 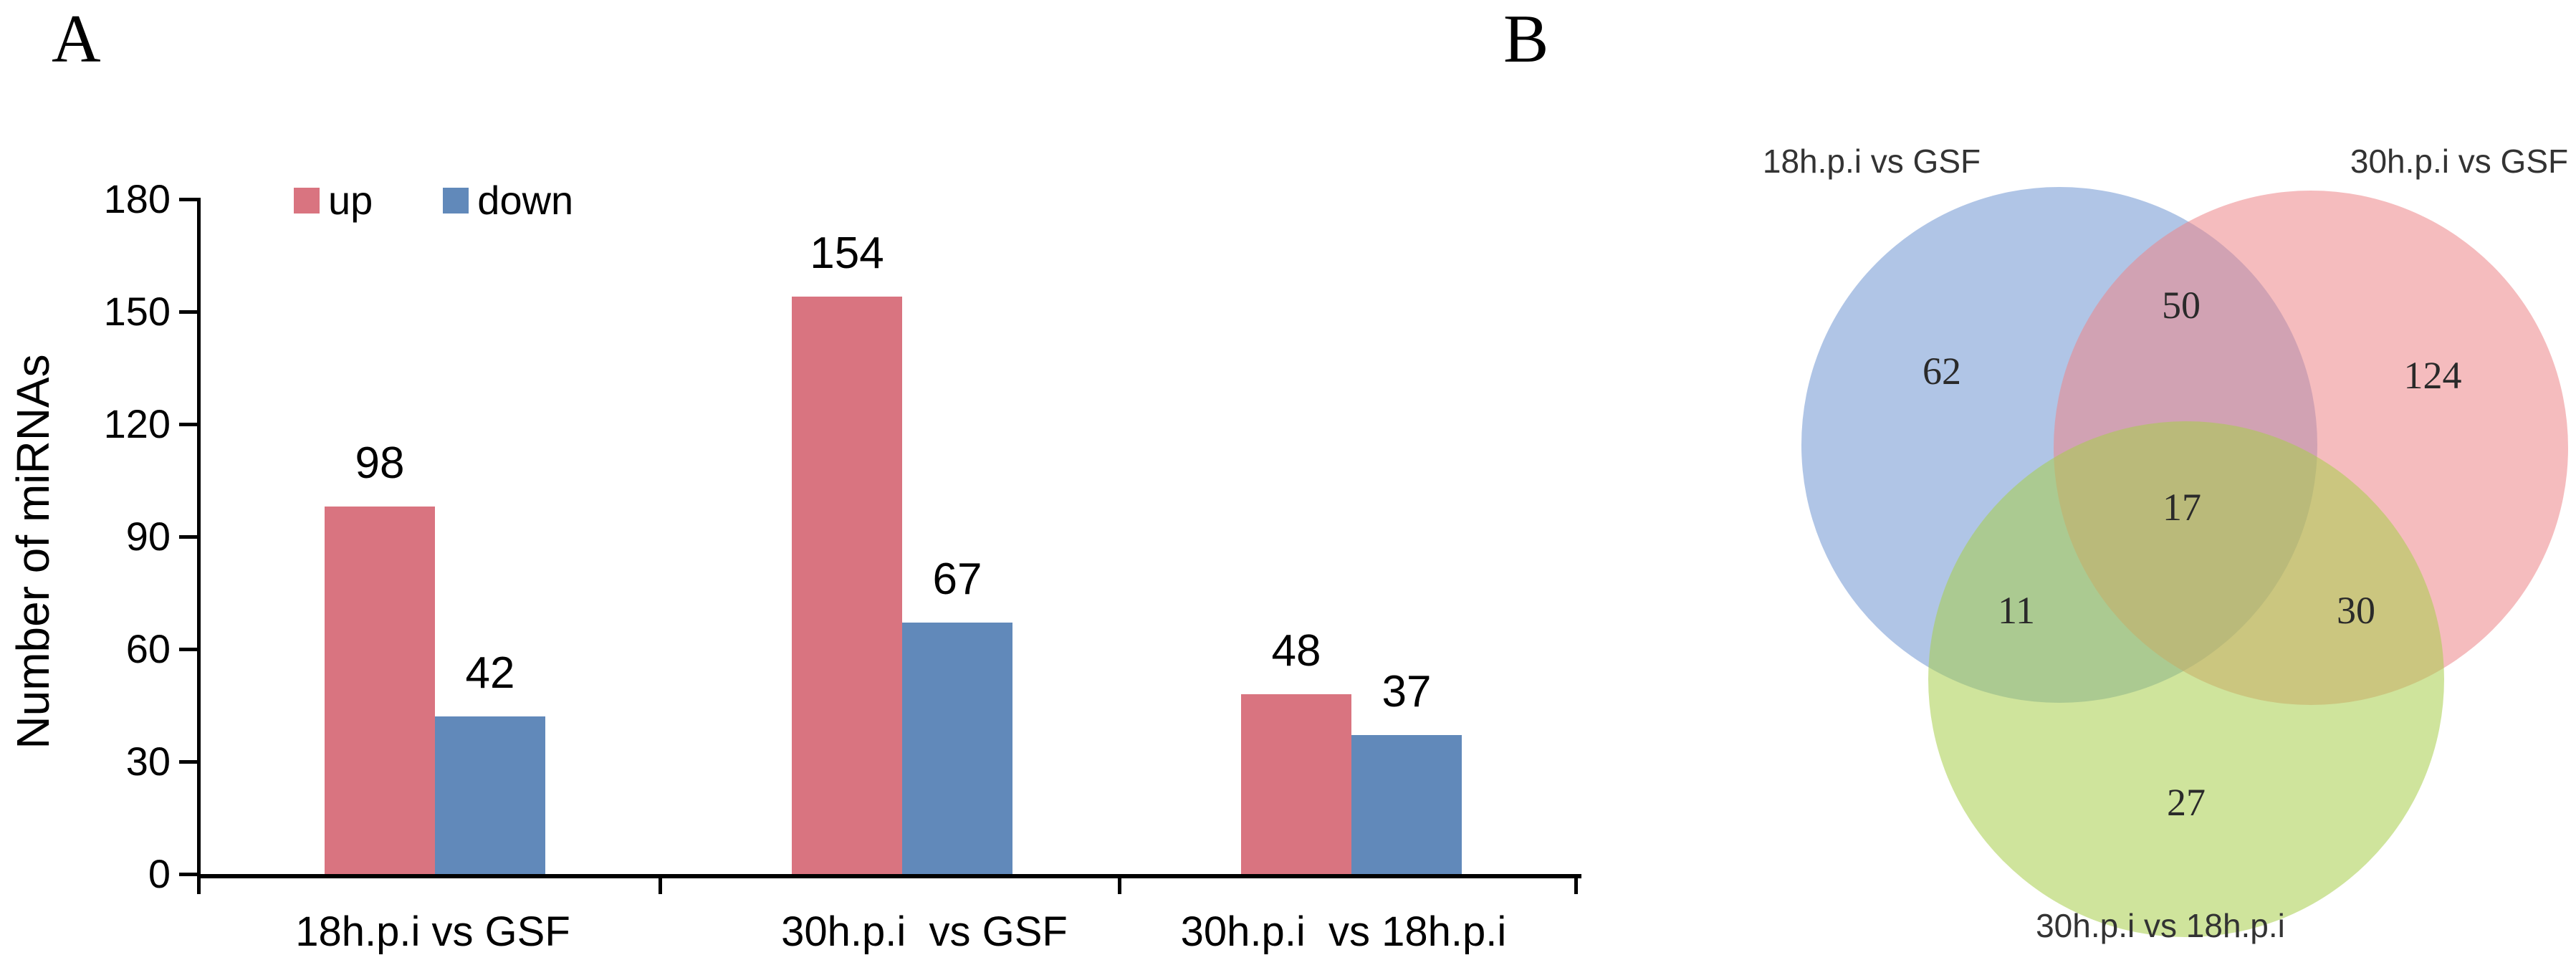 I want to click on venn-set1-label: 18h.p.i vs GSF, so click(x=1871, y=161).